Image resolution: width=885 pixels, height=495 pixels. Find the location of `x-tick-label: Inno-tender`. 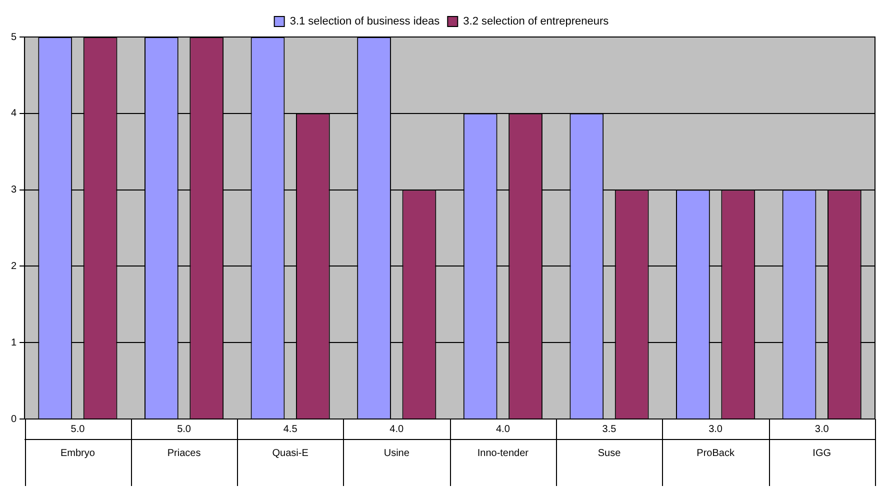

x-tick-label: Inno-tender is located at coordinates (503, 453).